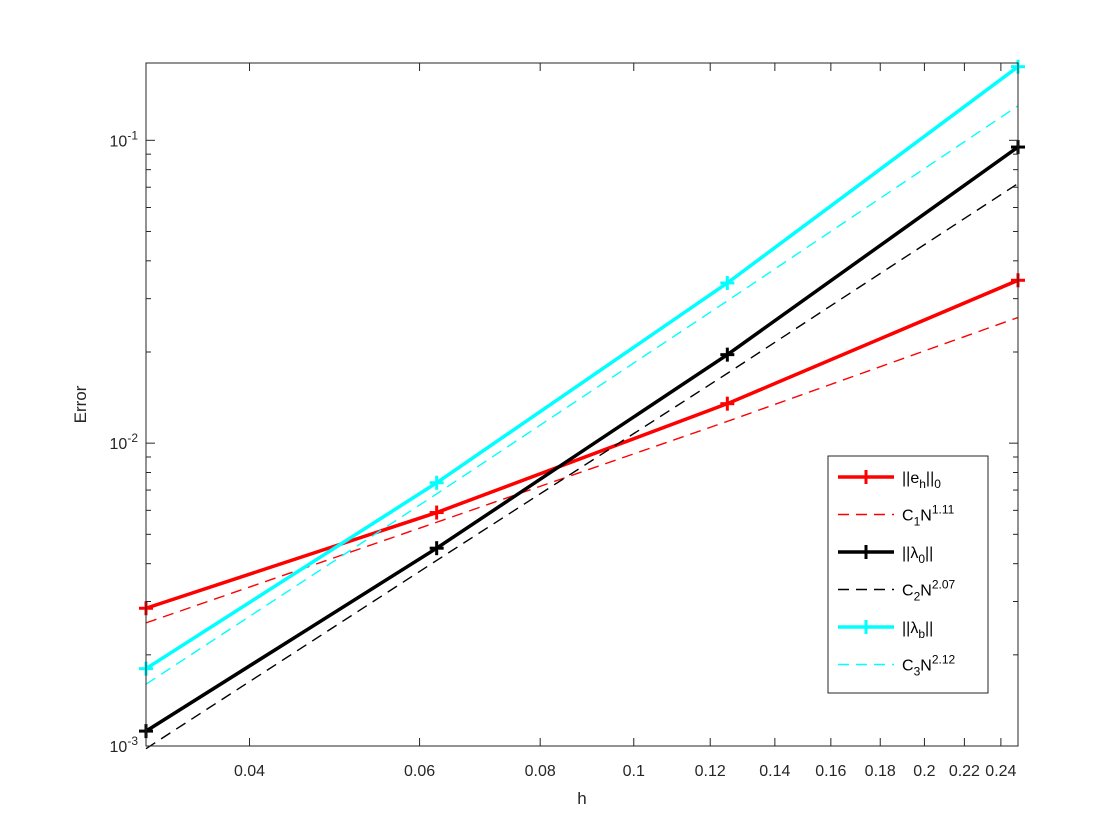 This screenshot has height=840, width=1120. What do you see at coordinates (964, 771) in the screenshot?
I see `x-tick-label: 0.22` at bounding box center [964, 771].